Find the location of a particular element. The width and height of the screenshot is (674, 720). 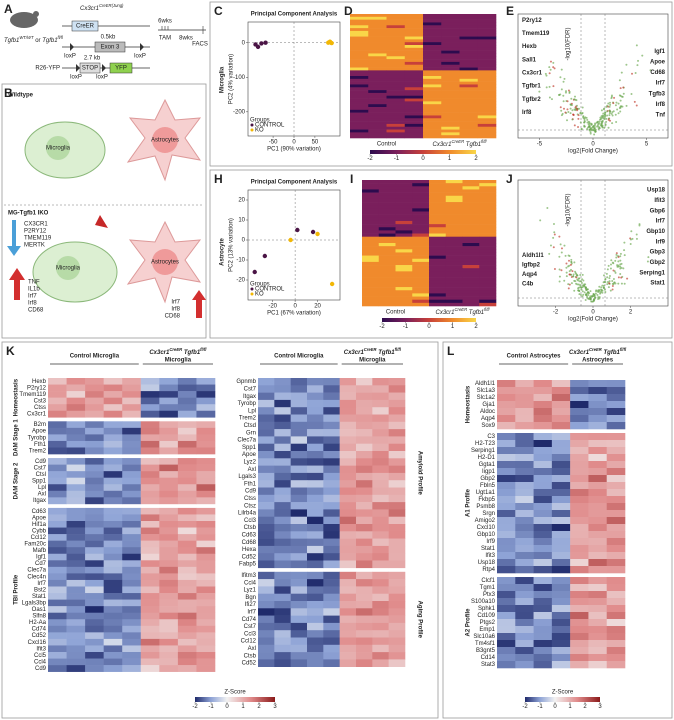

data-point is located at coordinates (265, 256).